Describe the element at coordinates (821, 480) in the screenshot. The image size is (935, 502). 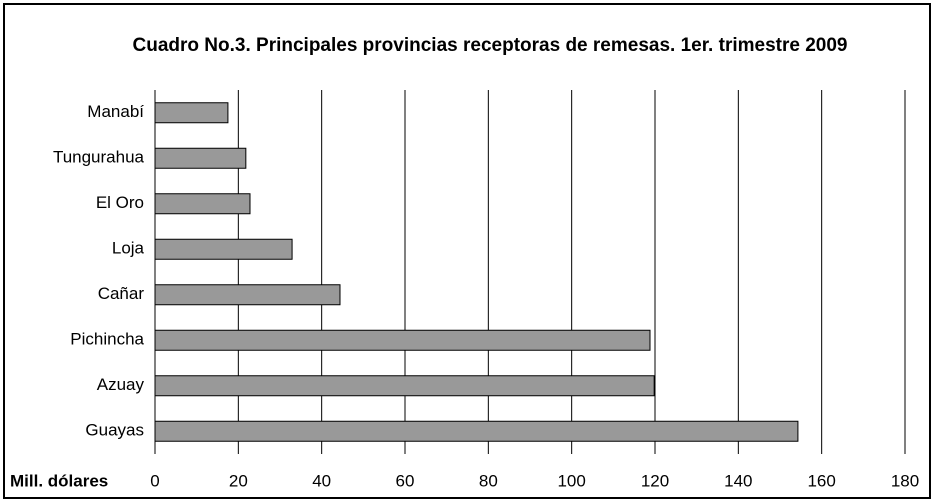
I see `x-tick-label: 160` at that location.